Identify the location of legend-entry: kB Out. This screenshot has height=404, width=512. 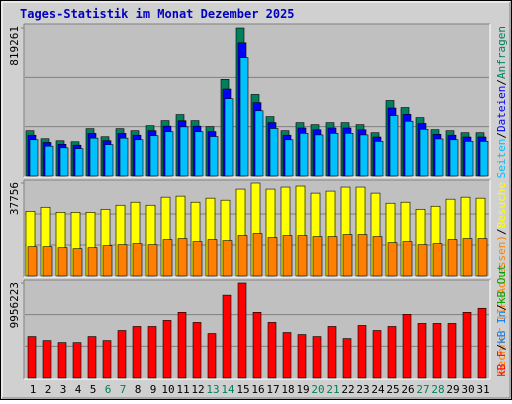
(501, 284).